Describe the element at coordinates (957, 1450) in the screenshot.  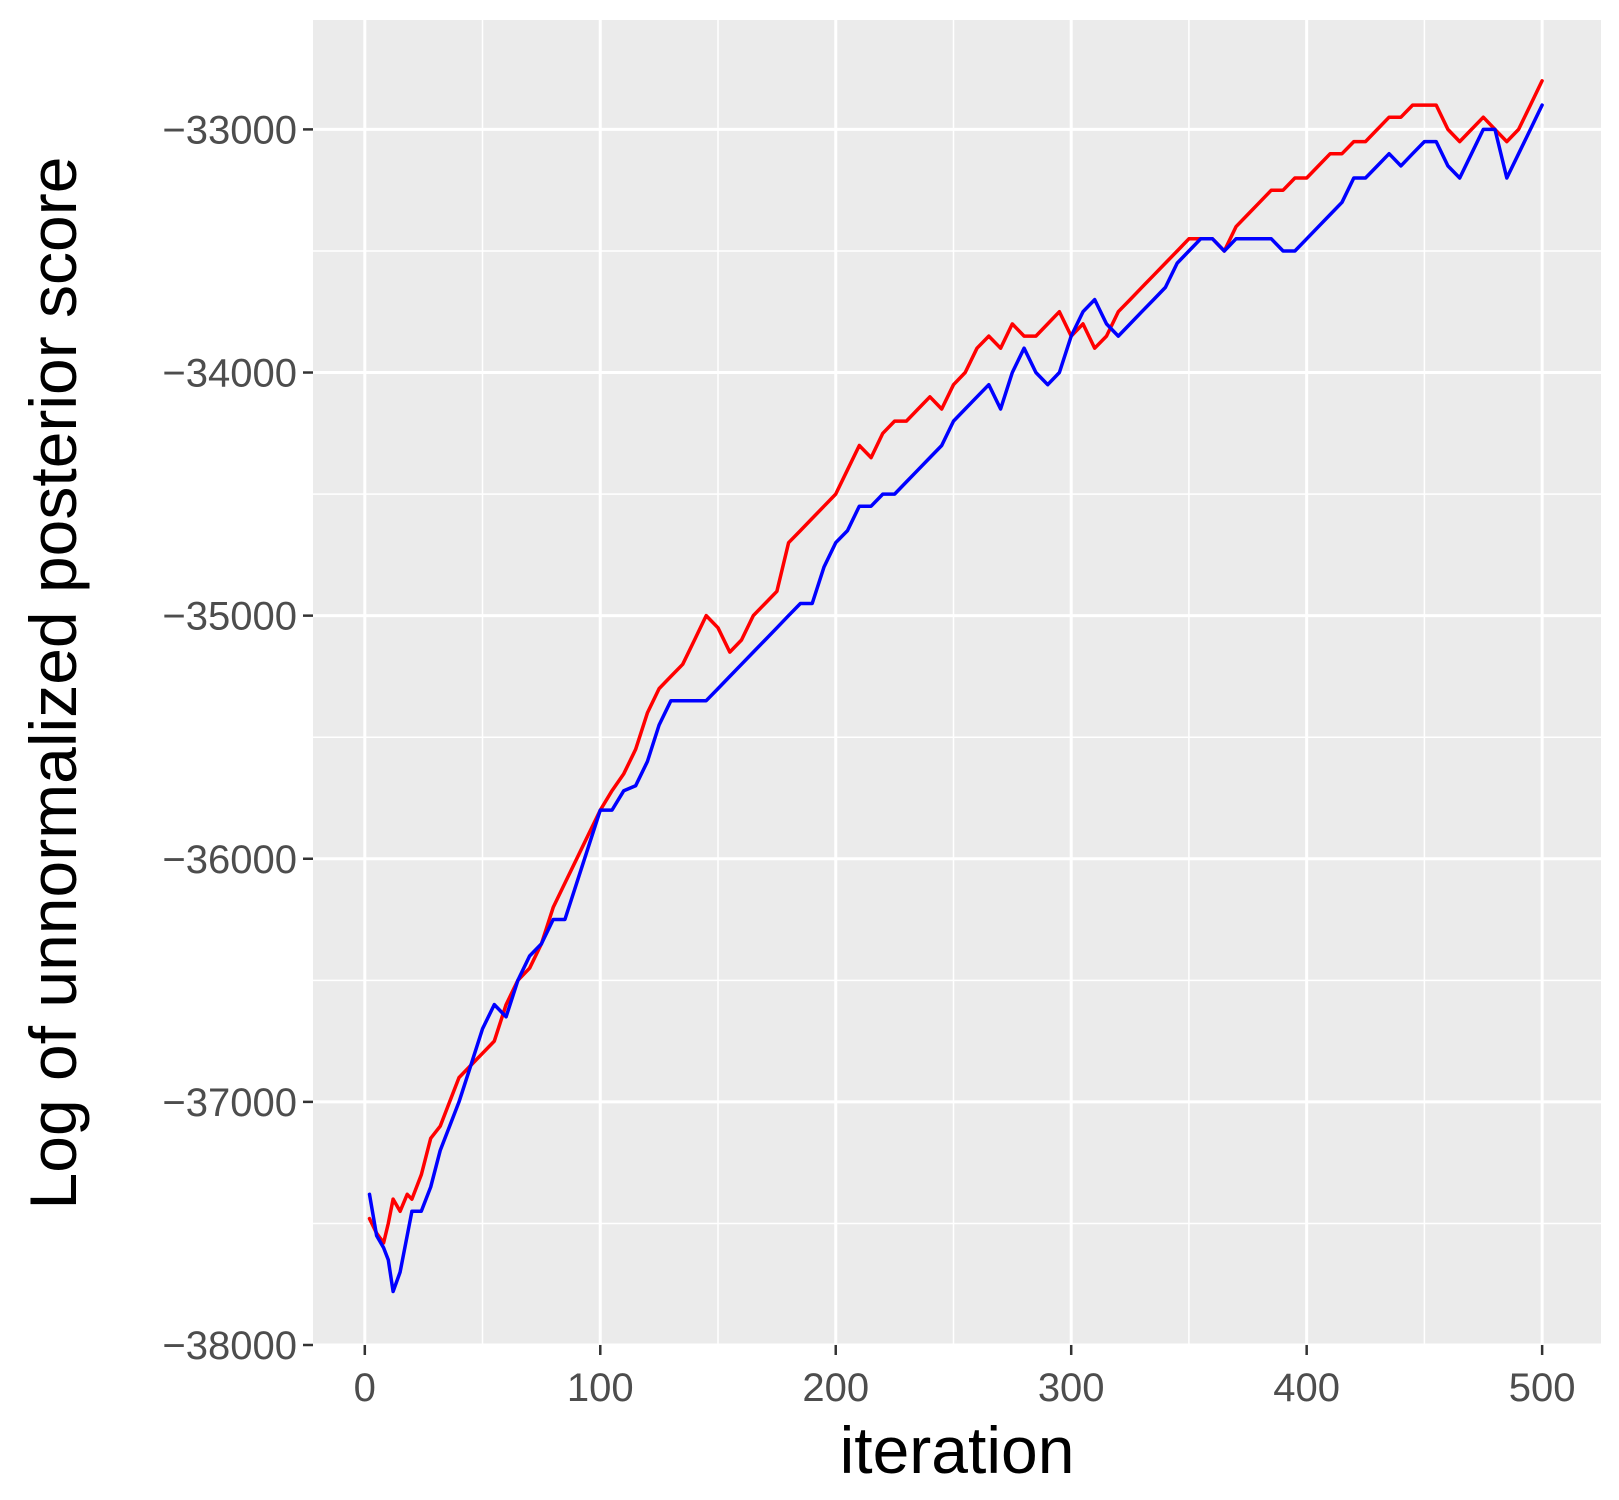
I see `x-axis-title: iteration` at that location.